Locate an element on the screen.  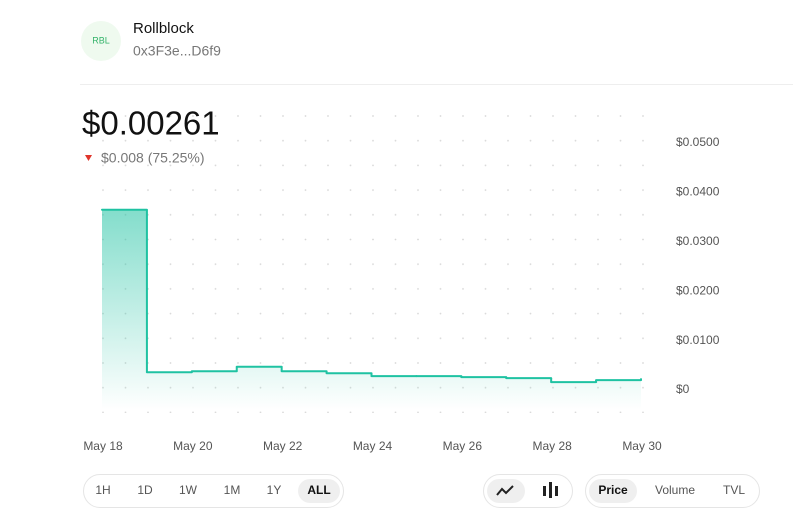
metric-selected-bg is located at coordinates (613, 491).